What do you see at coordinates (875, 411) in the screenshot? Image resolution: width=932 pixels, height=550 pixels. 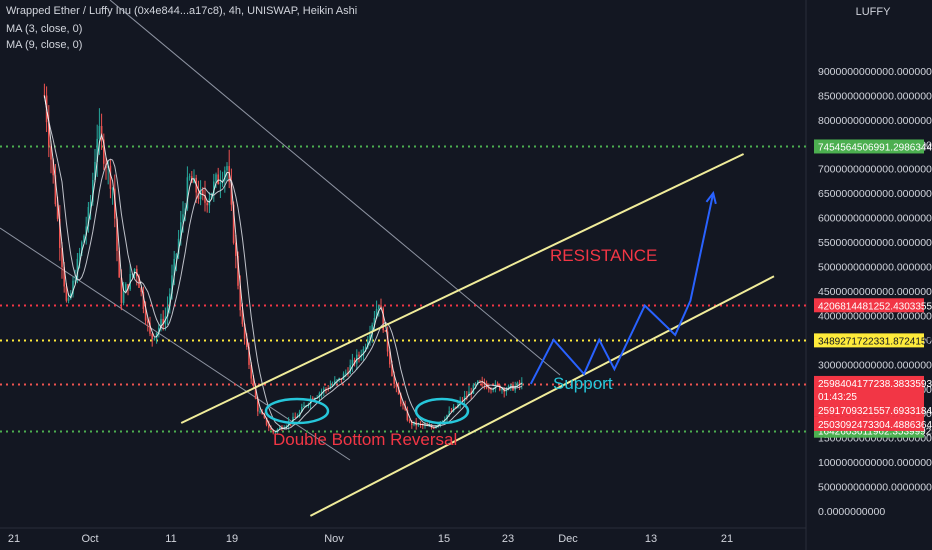 I see `price-badge-label: 2591709321557.6933184512` at bounding box center [875, 411].